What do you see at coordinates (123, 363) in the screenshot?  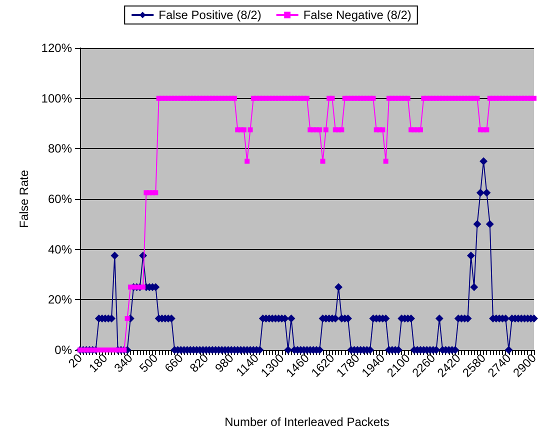 I see `x-tick-label: 340` at bounding box center [123, 363].